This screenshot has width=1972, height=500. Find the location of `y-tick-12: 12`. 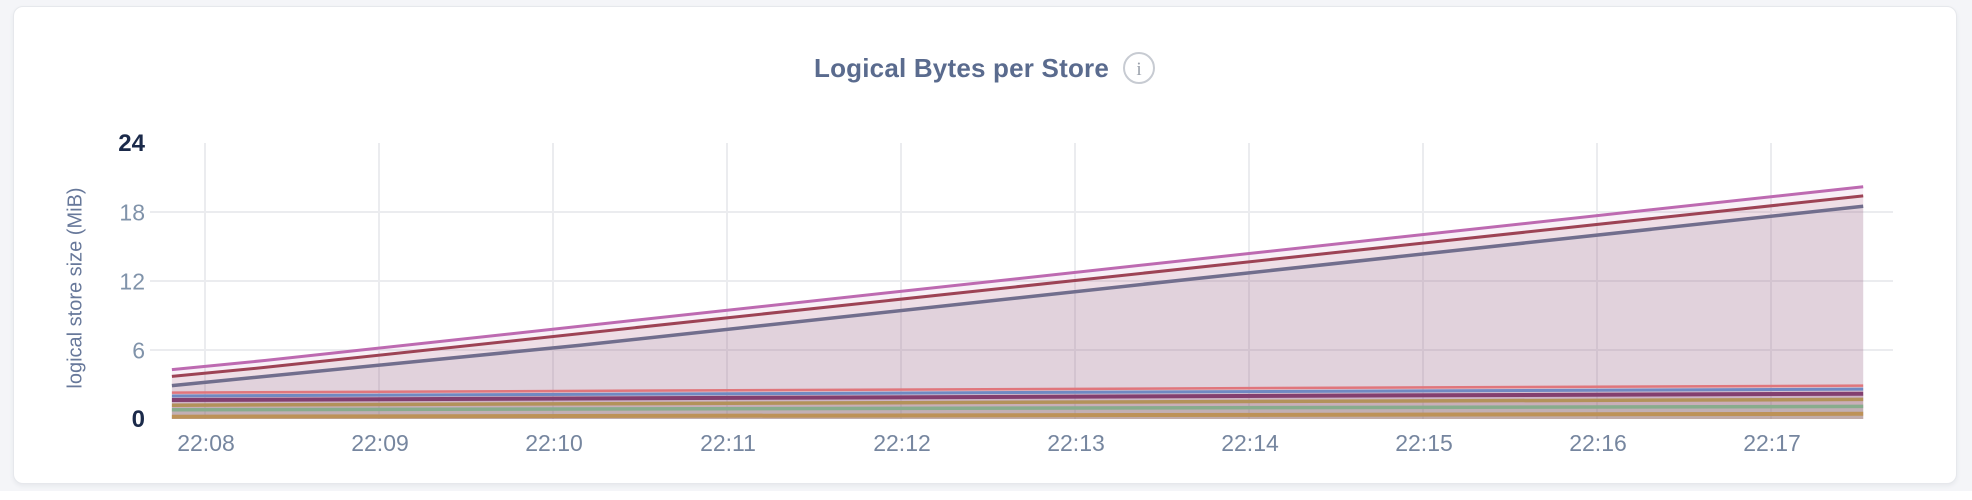

y-tick-12: 12 is located at coordinates (132, 281).